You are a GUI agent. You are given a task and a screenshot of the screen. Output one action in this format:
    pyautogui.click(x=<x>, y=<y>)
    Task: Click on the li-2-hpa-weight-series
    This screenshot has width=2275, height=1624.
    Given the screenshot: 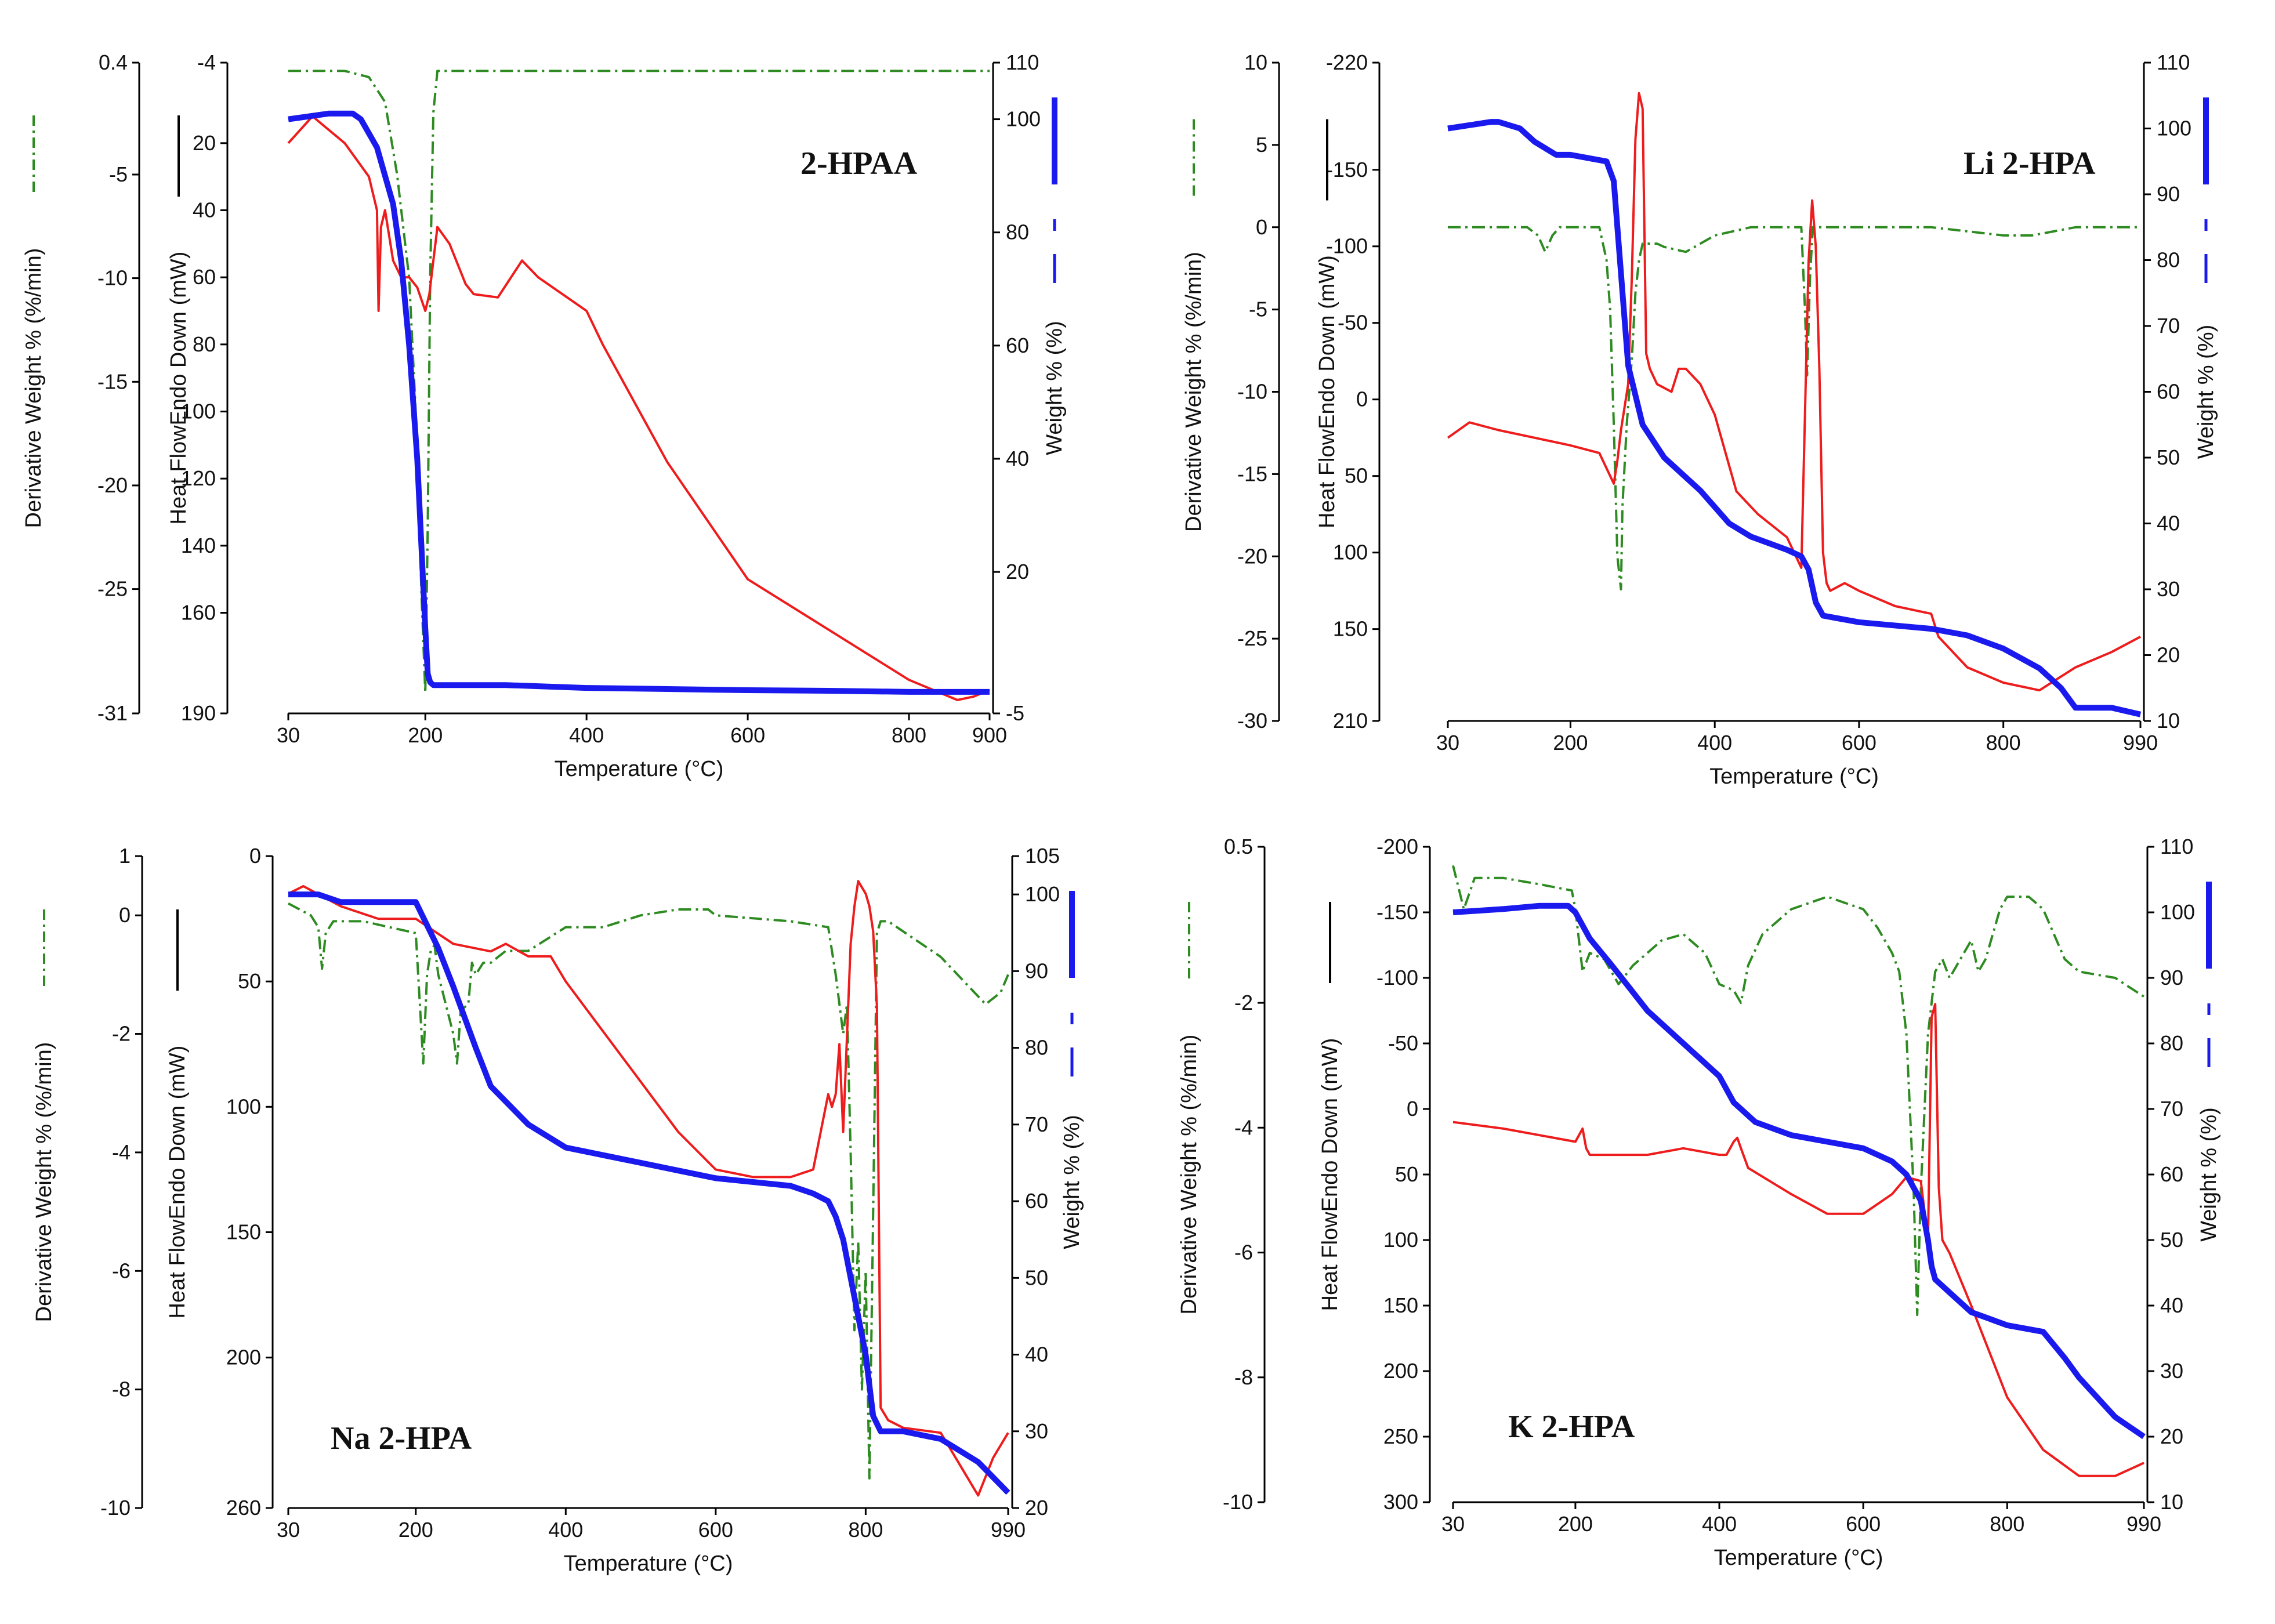 What is the action you would take?
    pyautogui.click(x=1794, y=418)
    